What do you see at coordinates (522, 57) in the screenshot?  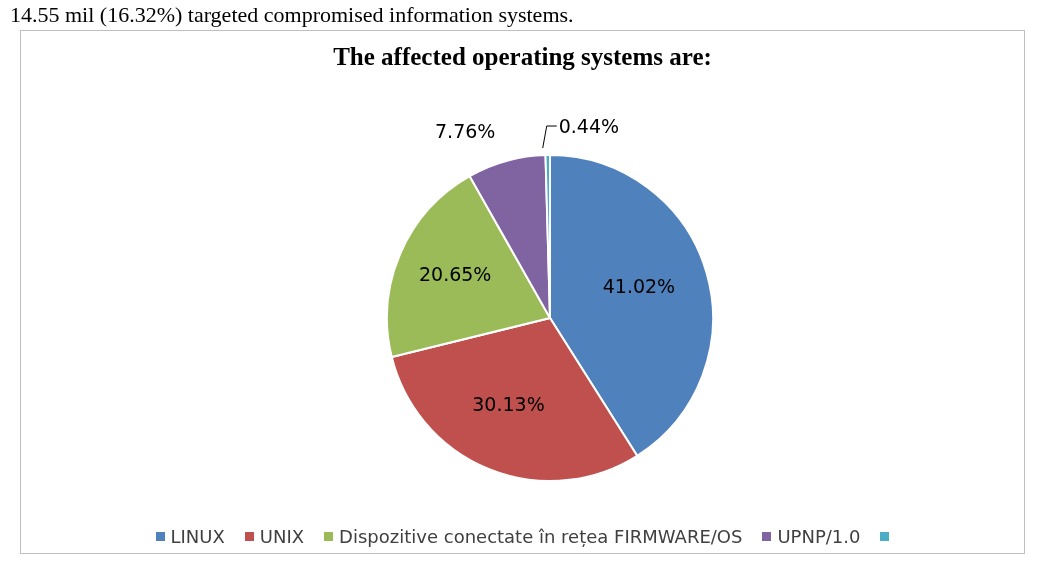 I see `chart-title: The affected operating systems are:` at bounding box center [522, 57].